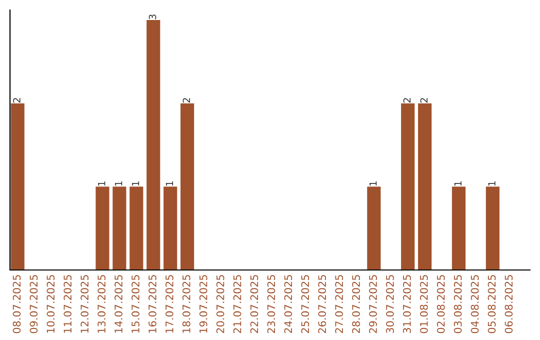 This screenshot has width=540, height=340. Describe the element at coordinates (203, 304) in the screenshot. I see `x-tick-label: 19.07.2025` at that location.